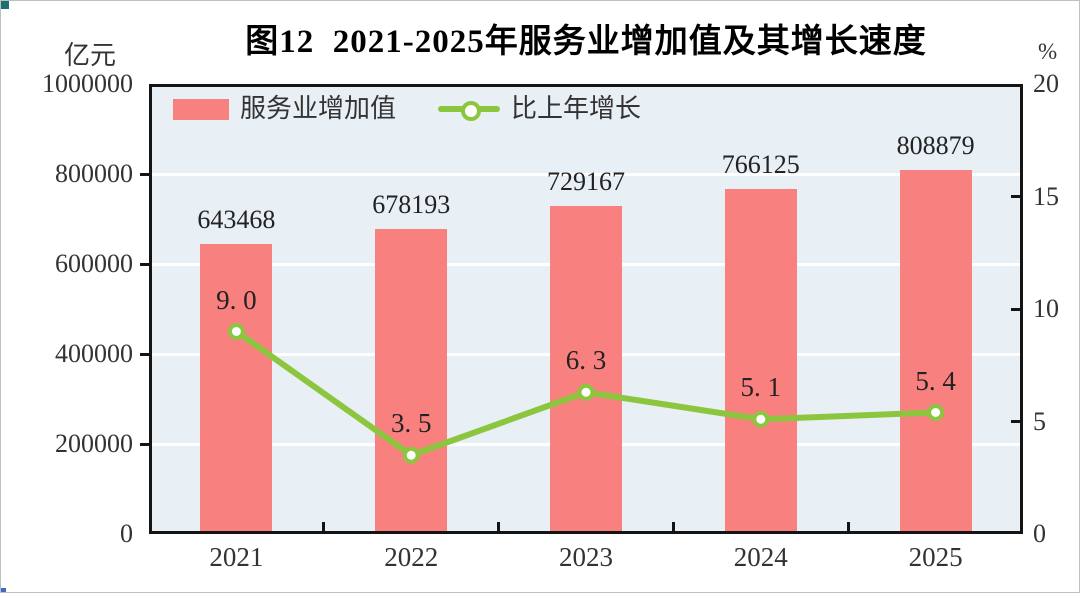 The height and width of the screenshot is (593, 1080). What do you see at coordinates (94, 173) in the screenshot?
I see `left-axis-tick-label: 800000` at bounding box center [94, 173].